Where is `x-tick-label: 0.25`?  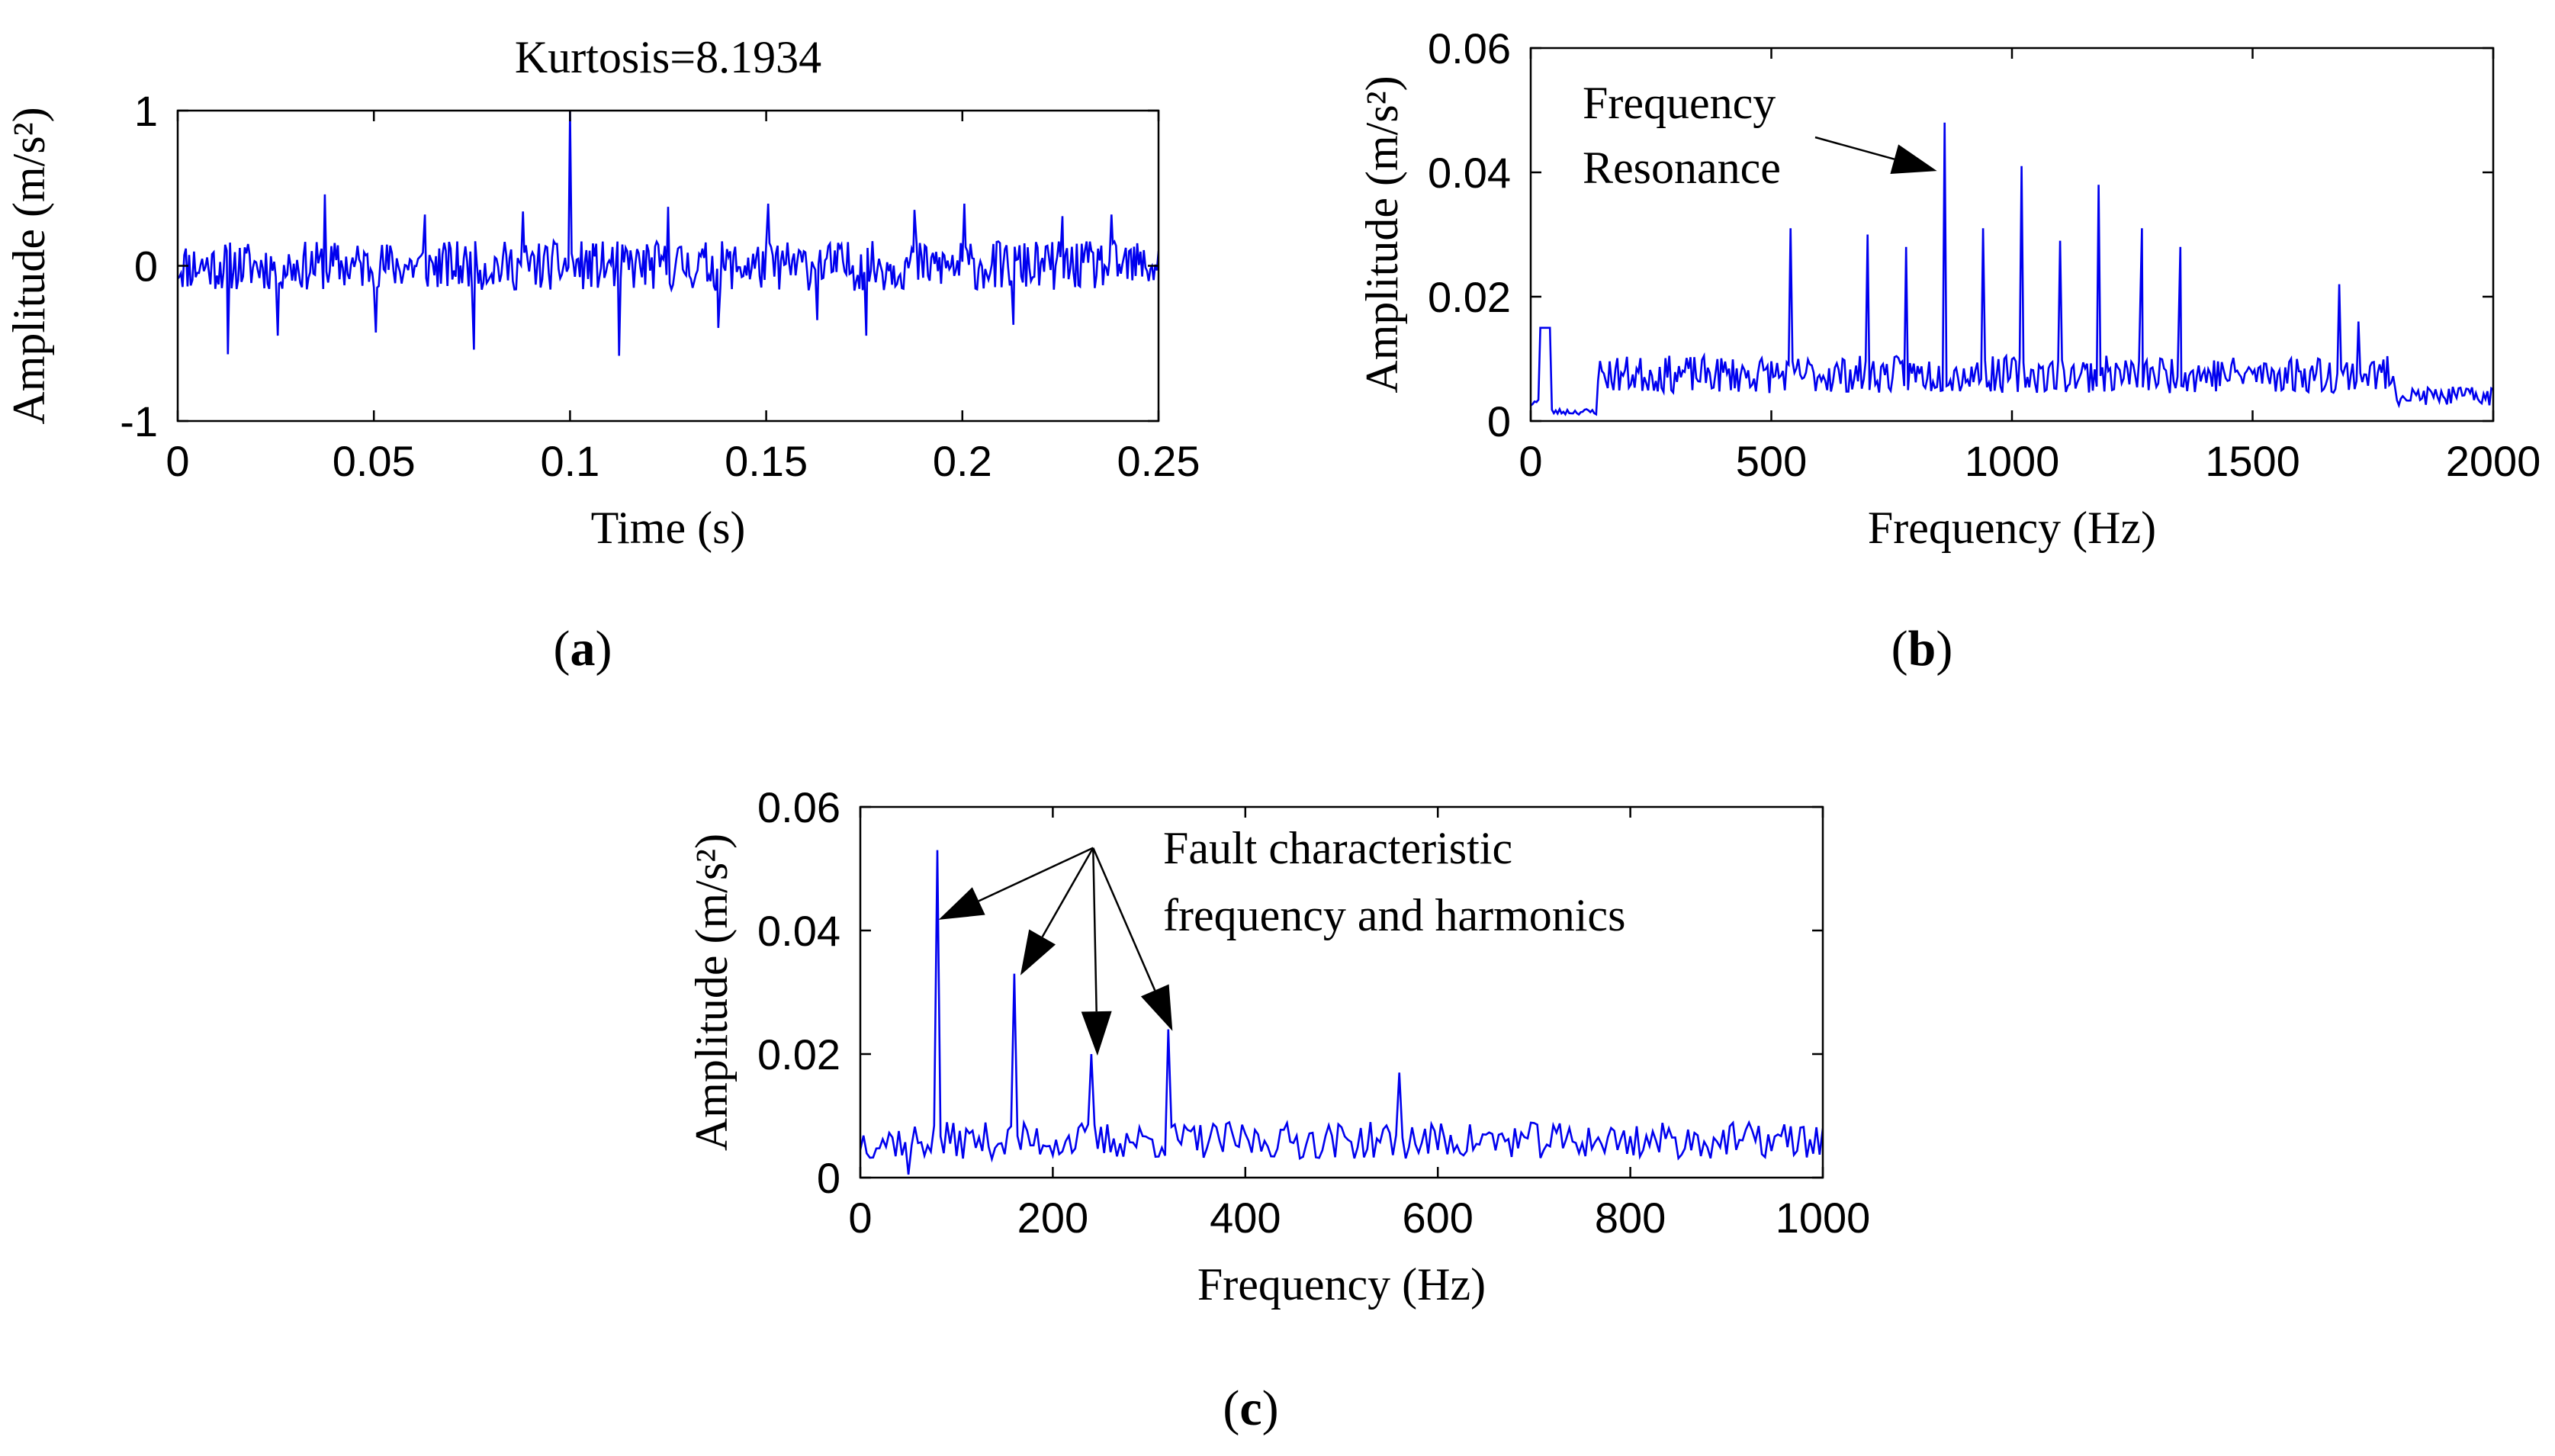
x-tick-label: 0.25 is located at coordinates (1158, 461).